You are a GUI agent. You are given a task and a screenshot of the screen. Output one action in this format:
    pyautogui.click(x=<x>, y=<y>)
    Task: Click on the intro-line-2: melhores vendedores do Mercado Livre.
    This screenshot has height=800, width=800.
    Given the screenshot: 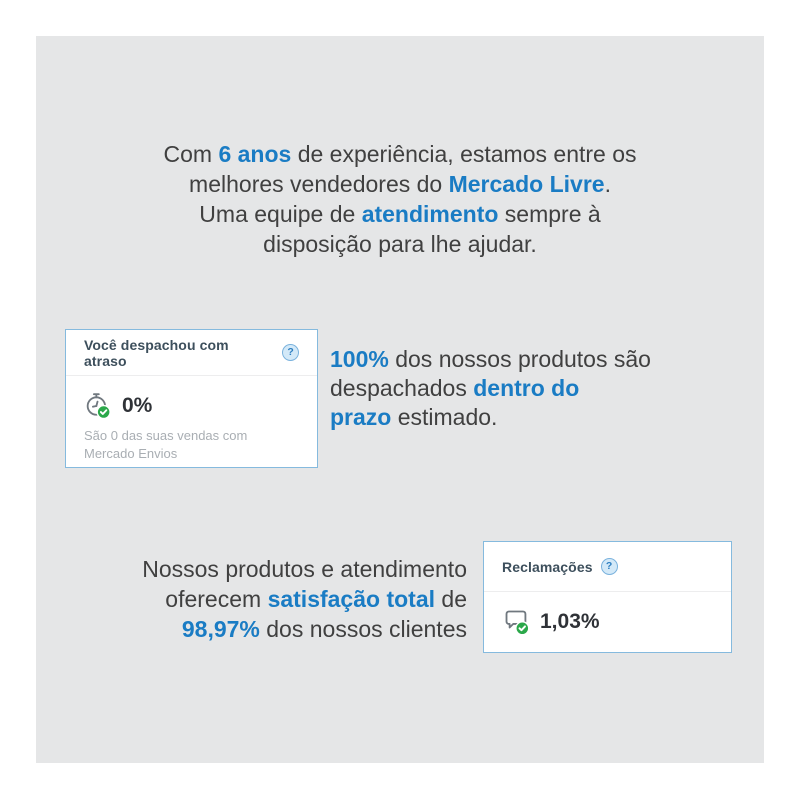 What is the action you would take?
    pyautogui.click(x=400, y=184)
    